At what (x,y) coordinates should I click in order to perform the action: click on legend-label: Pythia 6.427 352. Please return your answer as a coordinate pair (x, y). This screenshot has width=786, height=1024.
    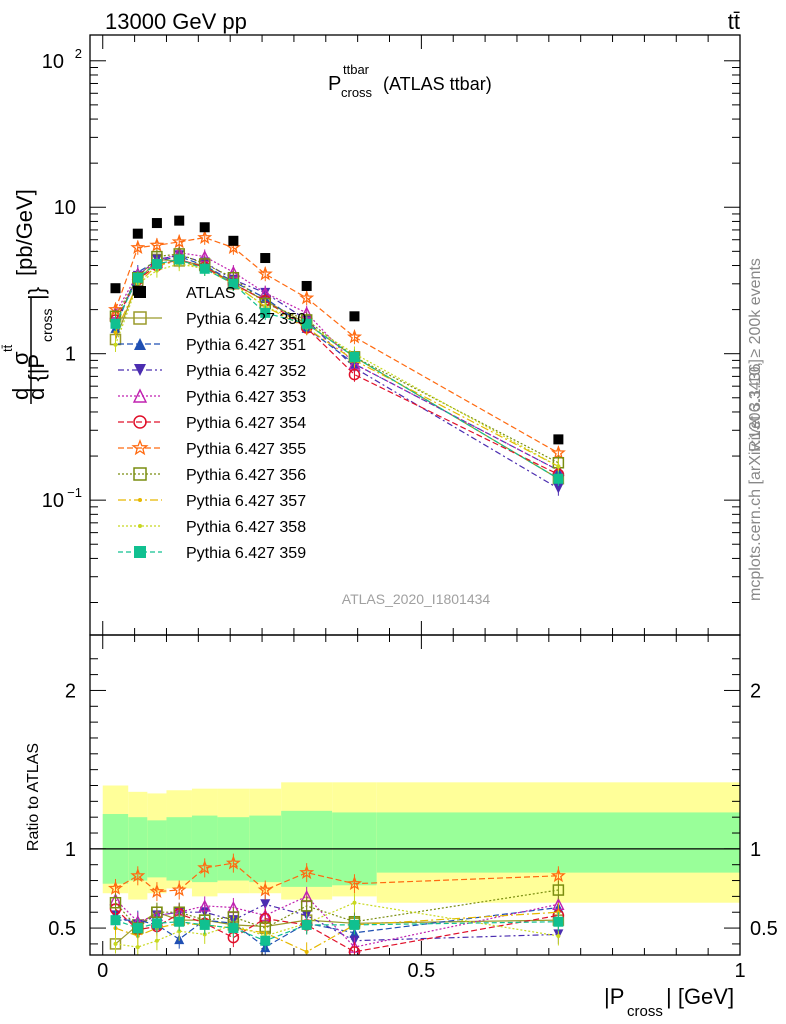
    Looking at the image, I should click on (246, 371).